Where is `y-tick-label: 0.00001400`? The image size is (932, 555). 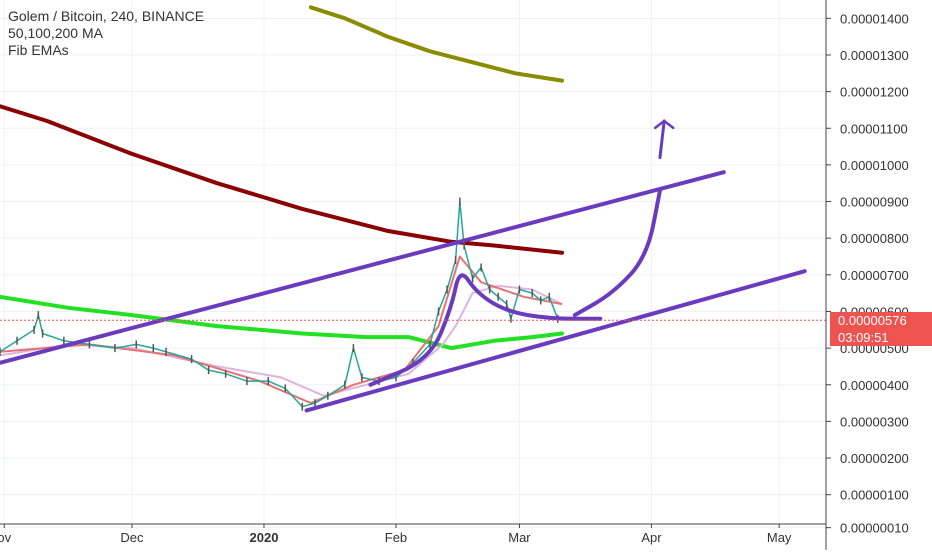 y-tick-label: 0.00001400 is located at coordinates (874, 18).